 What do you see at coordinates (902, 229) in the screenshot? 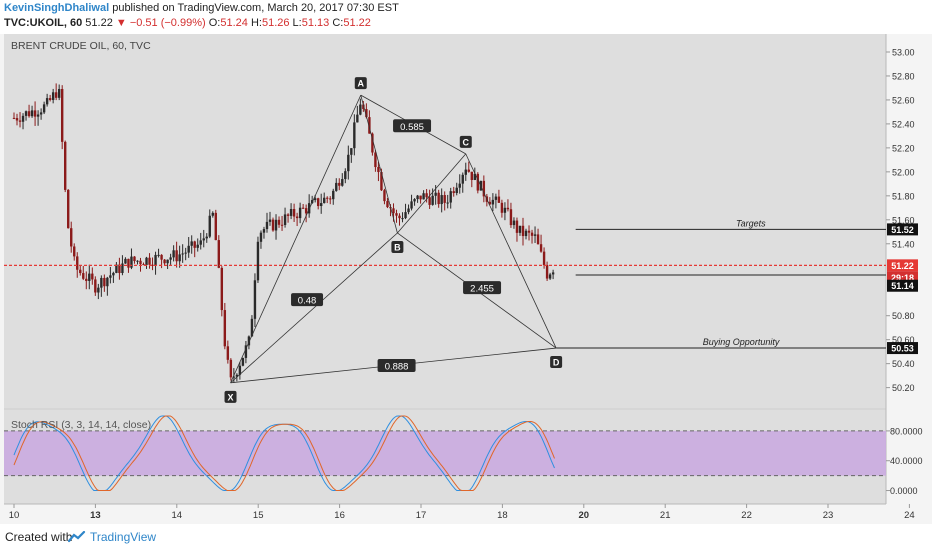
I see `target-level-badge` at bounding box center [902, 229].